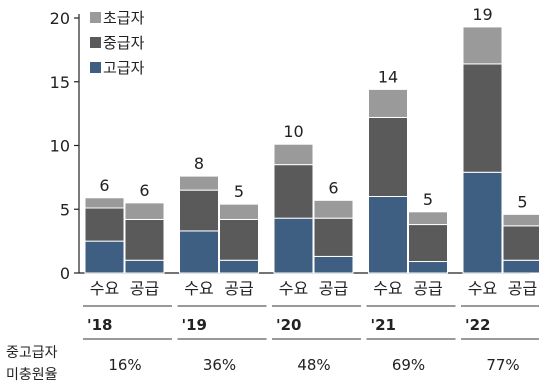 Image resolution: width=539 pixels, height=385 pixels. What do you see at coordinates (99, 325) in the screenshot?
I see `year-label: '18` at bounding box center [99, 325].